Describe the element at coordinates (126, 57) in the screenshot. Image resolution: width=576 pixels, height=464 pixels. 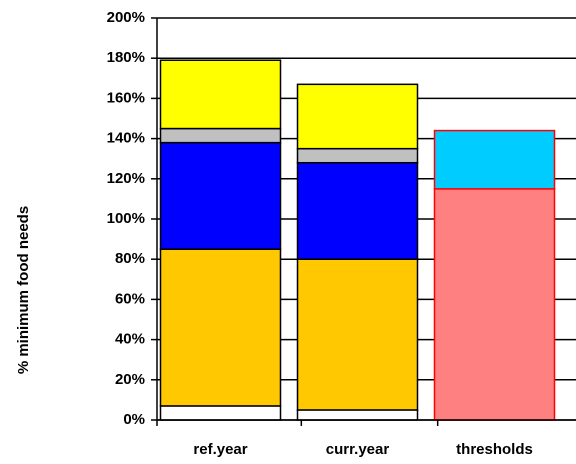
I see `y-tick-label: 180%` at that location.